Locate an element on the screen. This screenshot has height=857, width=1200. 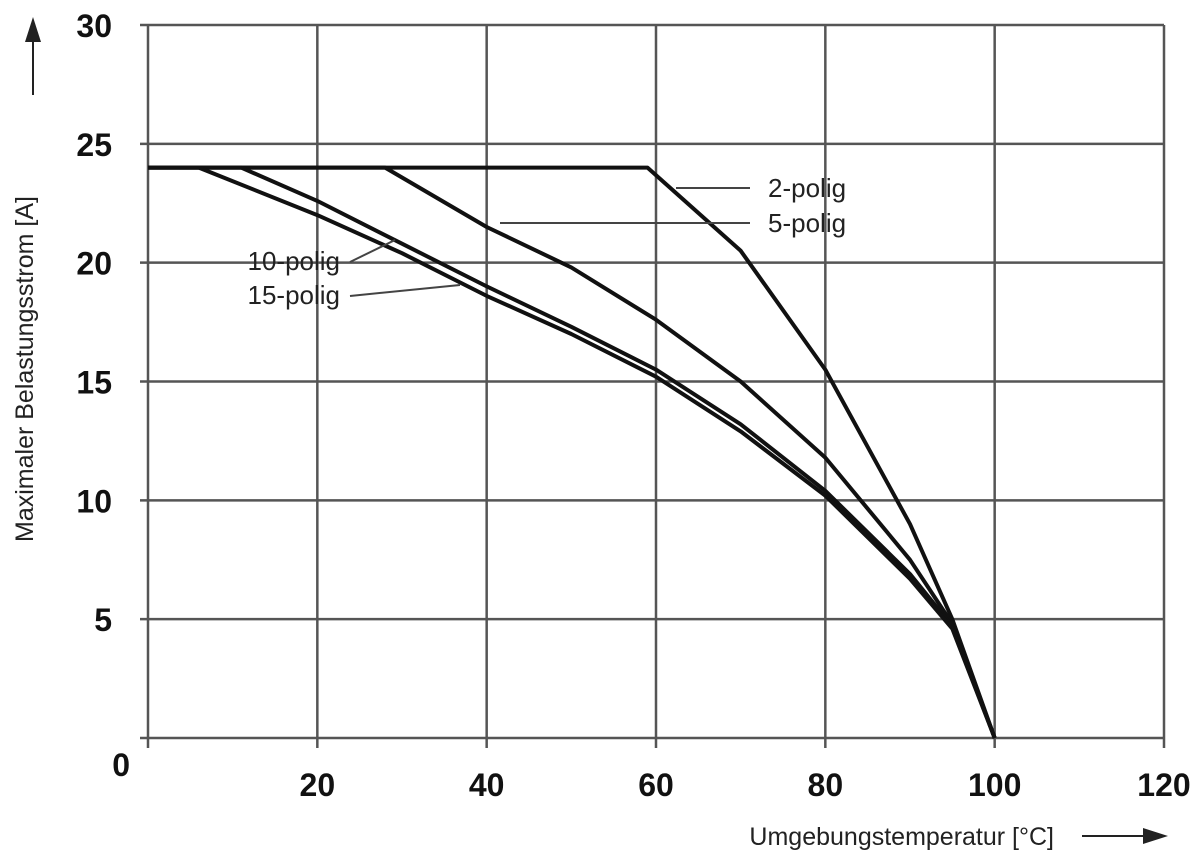
series-label-2-polig: 2-polig is located at coordinates (807, 188).